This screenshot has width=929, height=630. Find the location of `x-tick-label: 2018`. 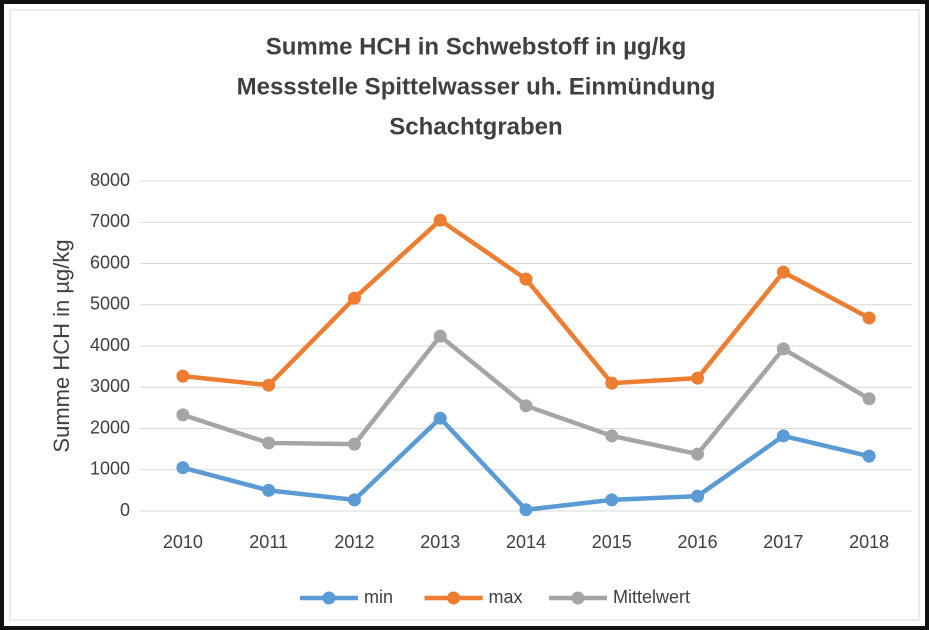

x-tick-label: 2018 is located at coordinates (869, 542).